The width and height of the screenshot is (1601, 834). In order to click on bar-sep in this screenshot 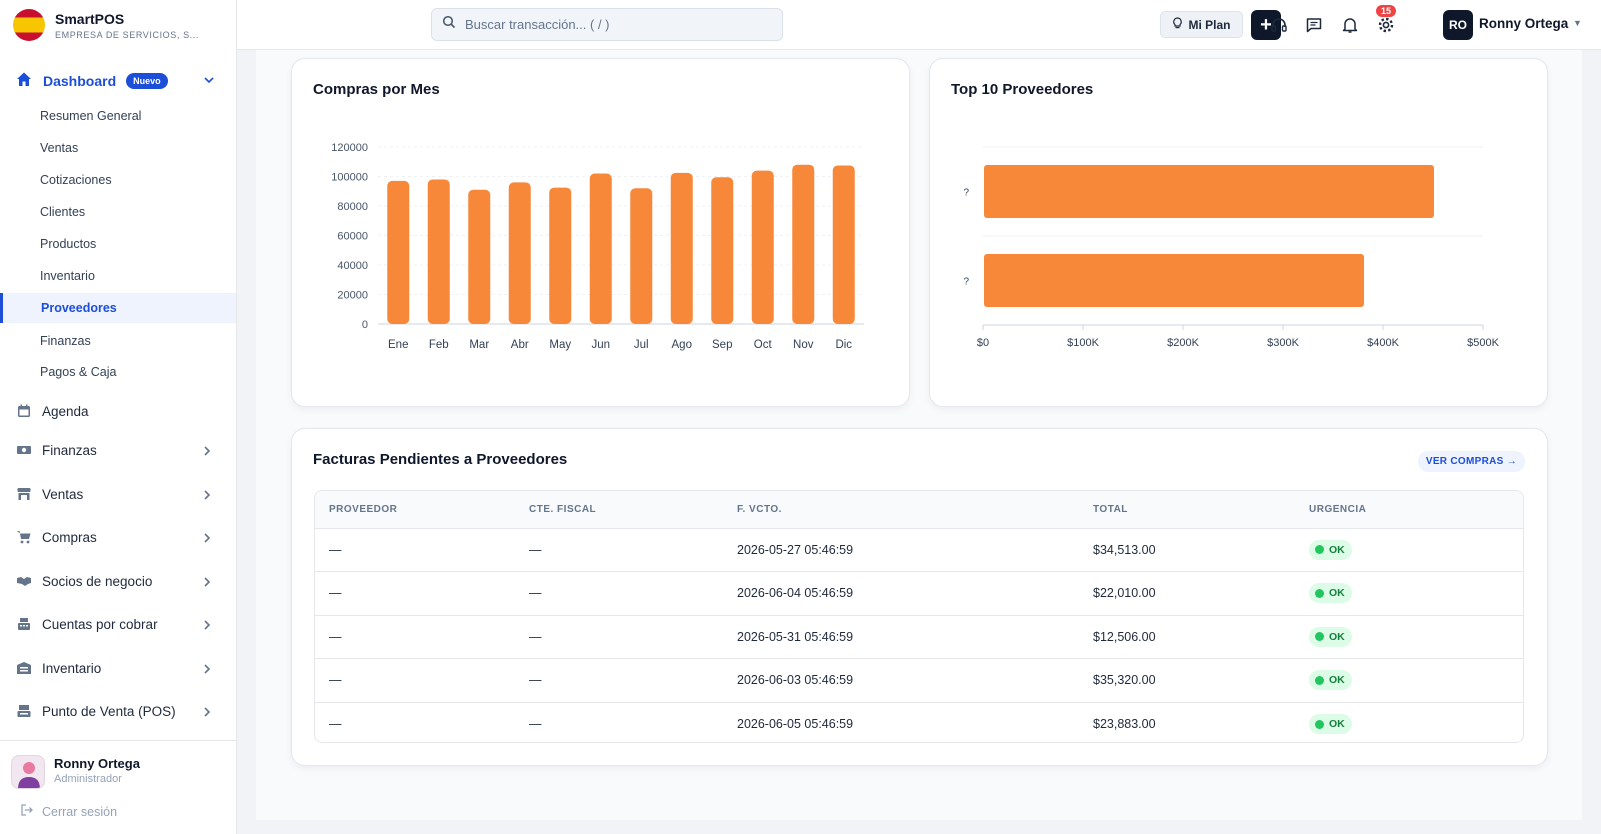, I will do `click(722, 250)`.